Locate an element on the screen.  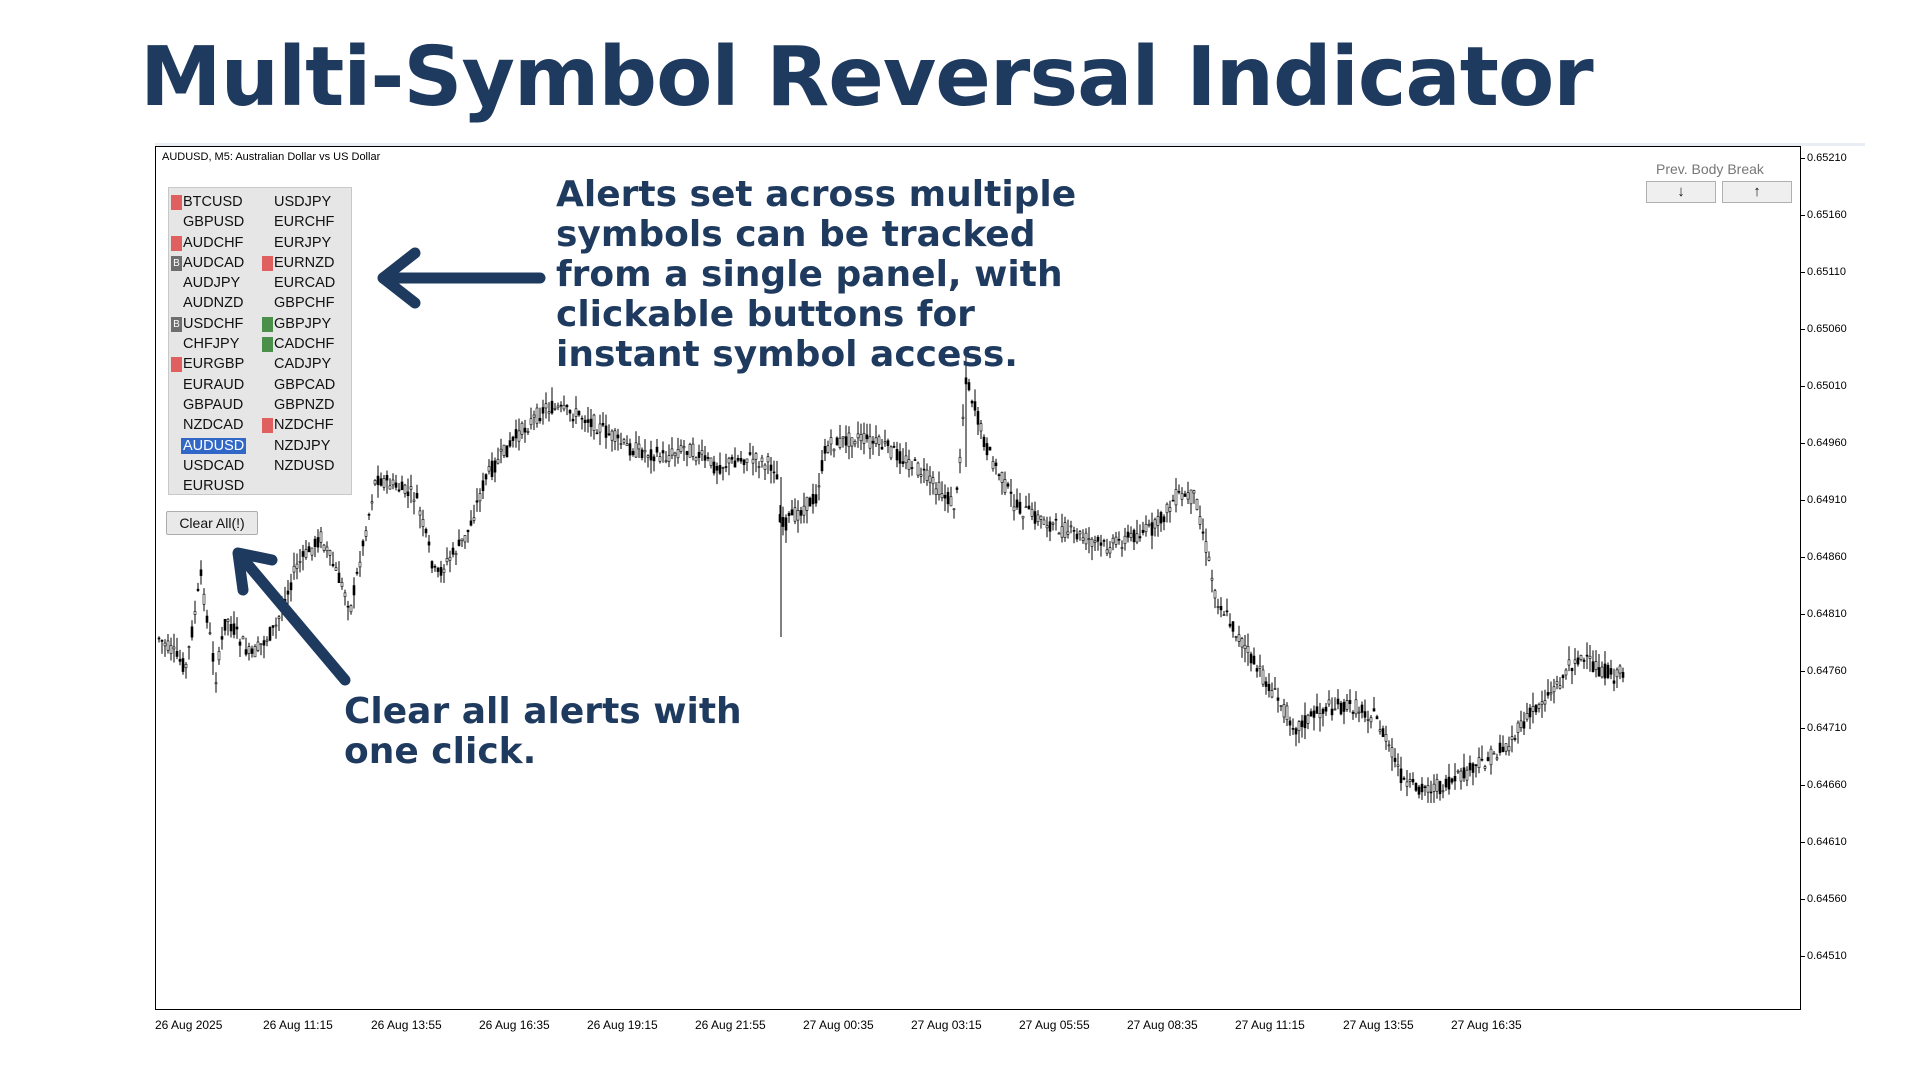
symbol-button-eurusd: EURUSD is located at coordinates (209, 486).